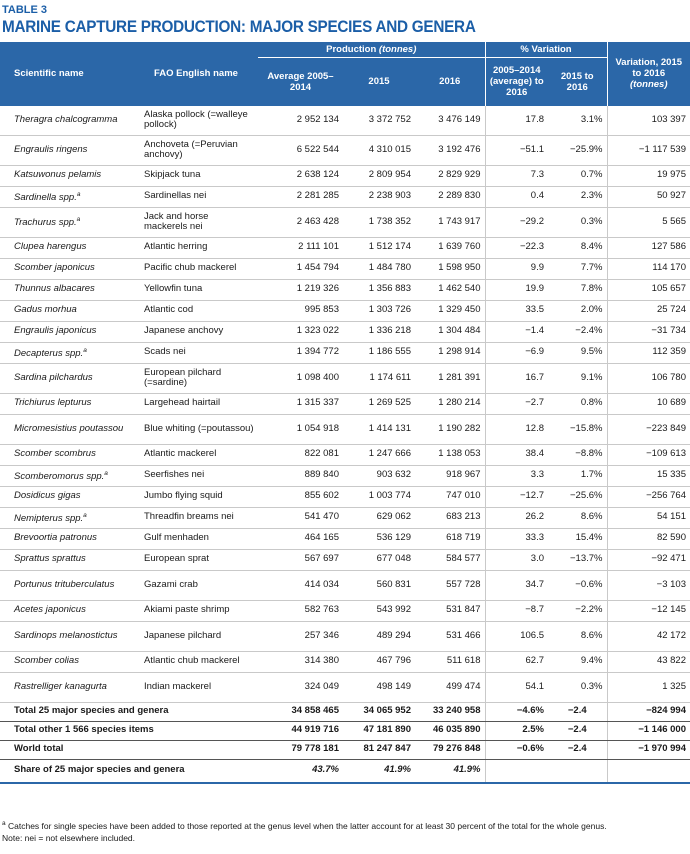  I want to click on header-cell: FAO English name, so click(199, 74).